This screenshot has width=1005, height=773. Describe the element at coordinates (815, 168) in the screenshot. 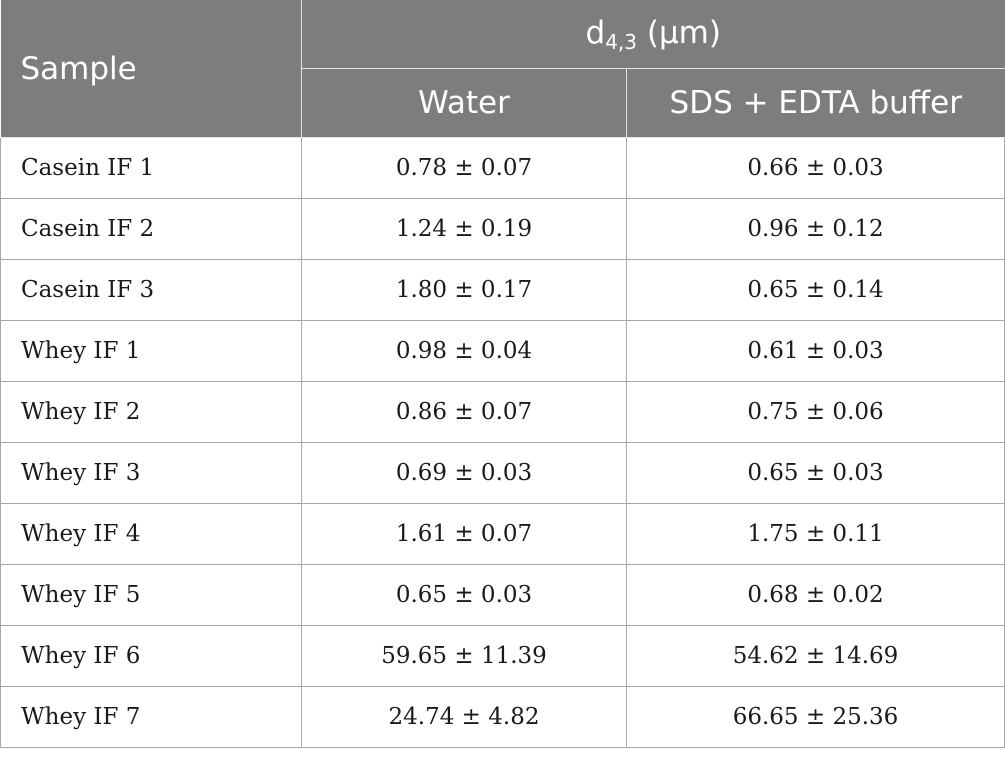

I see `buffer-cell: 0.66 ± 0.03` at that location.